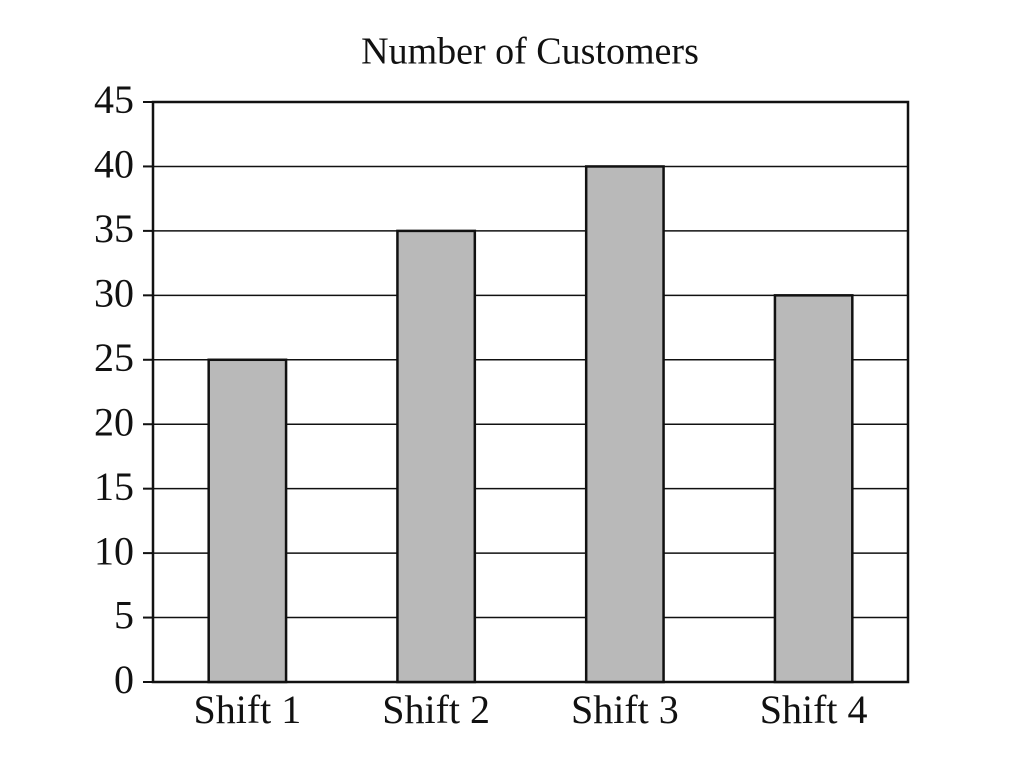  What do you see at coordinates (114, 357) in the screenshot?
I see `y-tick-label: 25` at bounding box center [114, 357].